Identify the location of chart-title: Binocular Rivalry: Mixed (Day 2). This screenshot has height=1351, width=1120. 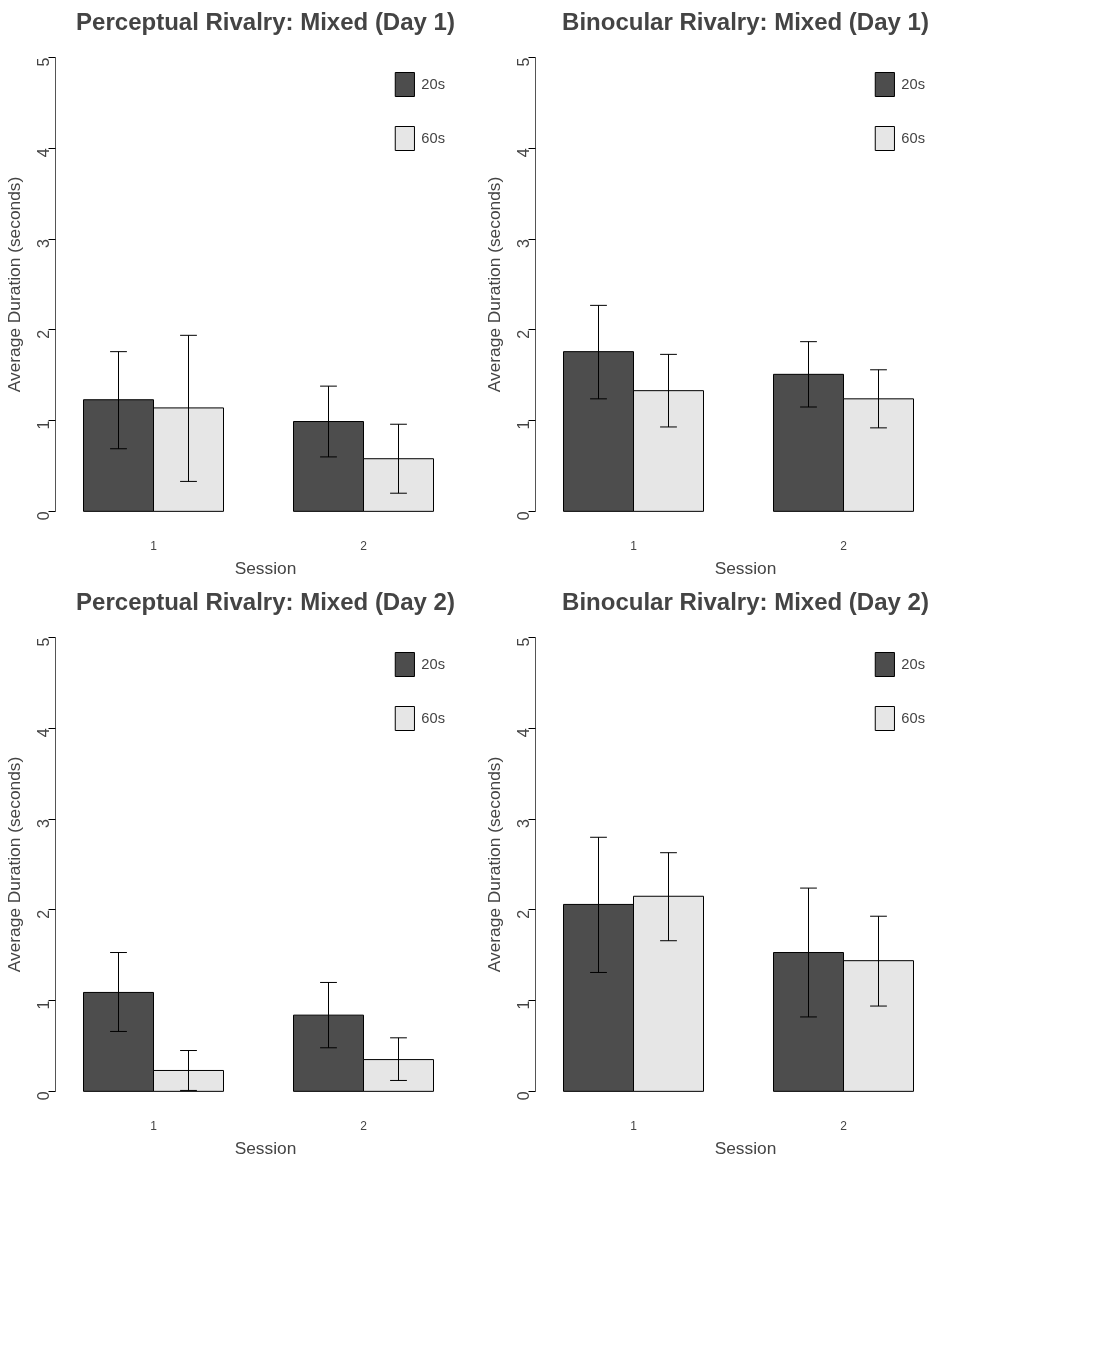
(745, 601).